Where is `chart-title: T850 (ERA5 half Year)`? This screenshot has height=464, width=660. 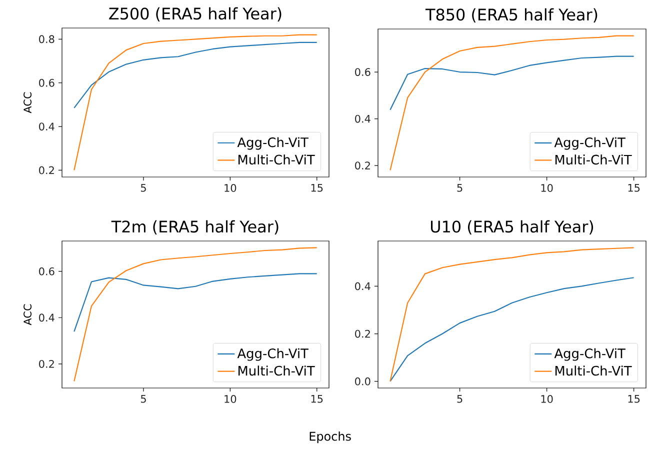
chart-title: T850 (ERA5 half Year) is located at coordinates (511, 15).